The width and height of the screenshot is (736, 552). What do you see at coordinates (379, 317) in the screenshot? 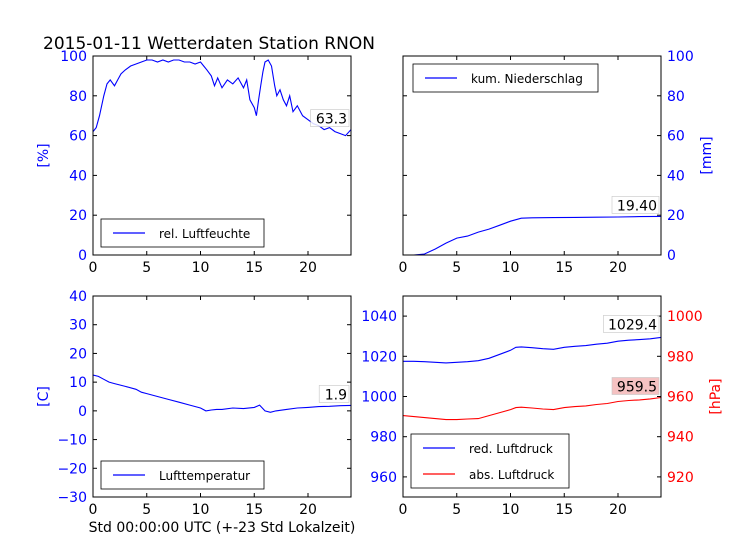
I see `y-tick-label: 1040` at bounding box center [379, 317].